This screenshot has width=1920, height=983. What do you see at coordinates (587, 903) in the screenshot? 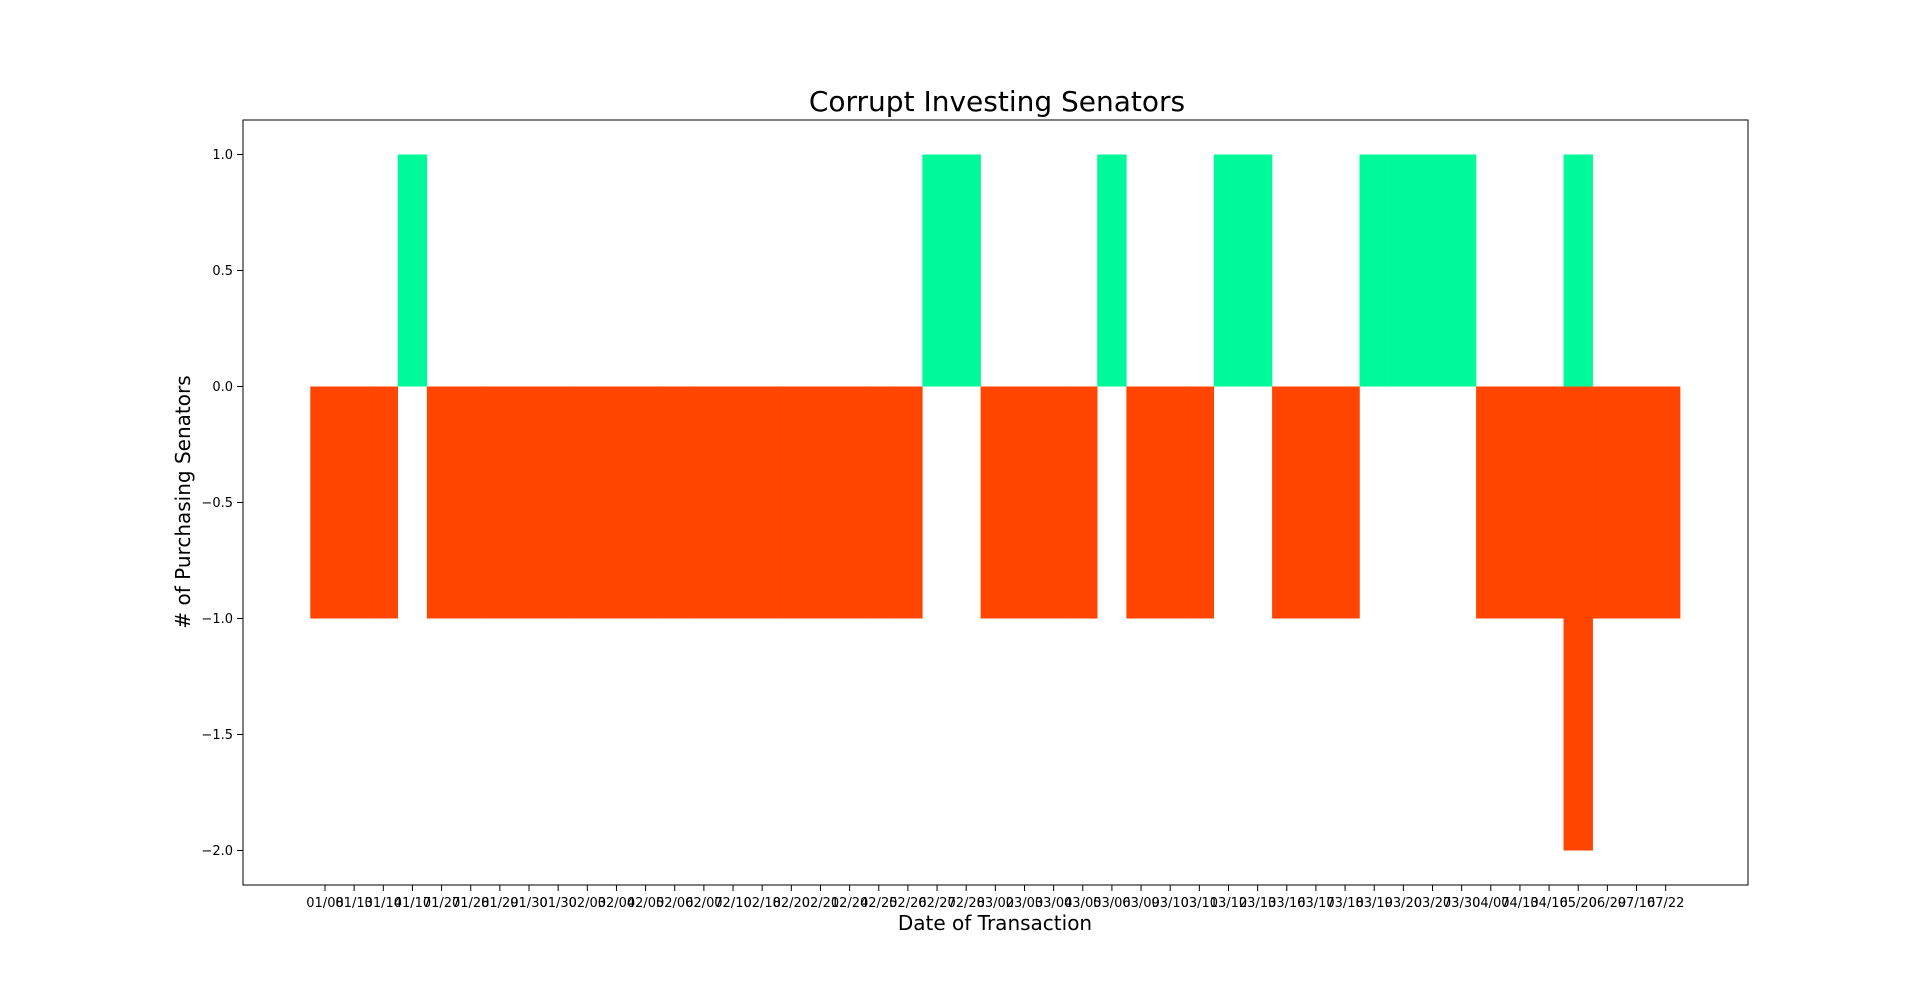
I see `x-tick-label: 02/03` at bounding box center [587, 903].